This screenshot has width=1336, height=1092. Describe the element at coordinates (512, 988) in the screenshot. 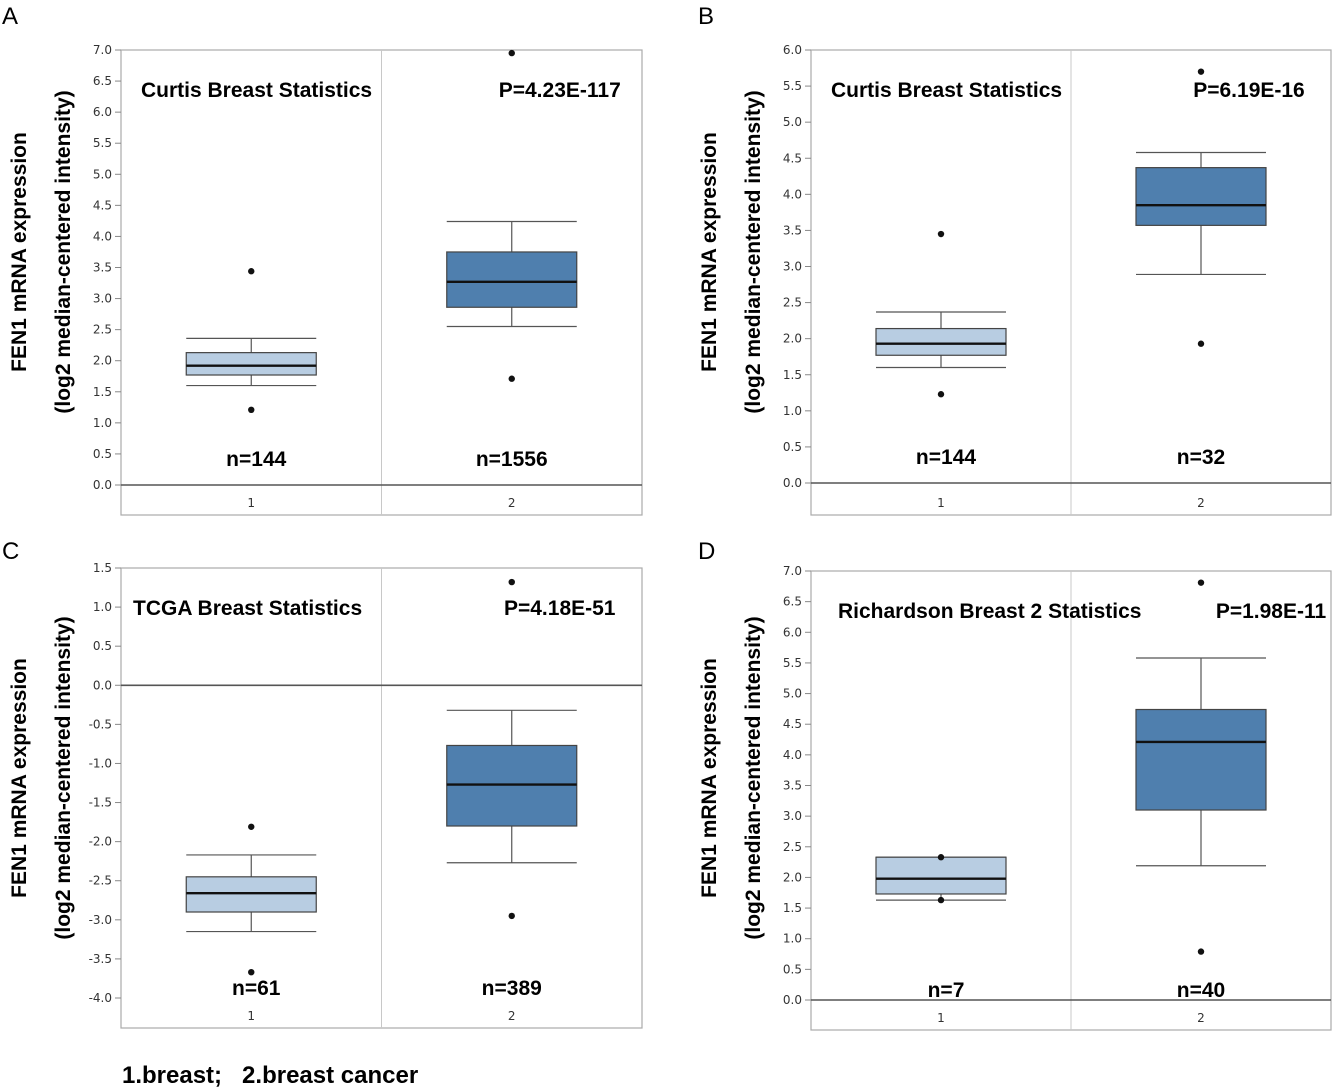

I see `sample-size-label: n=389` at that location.